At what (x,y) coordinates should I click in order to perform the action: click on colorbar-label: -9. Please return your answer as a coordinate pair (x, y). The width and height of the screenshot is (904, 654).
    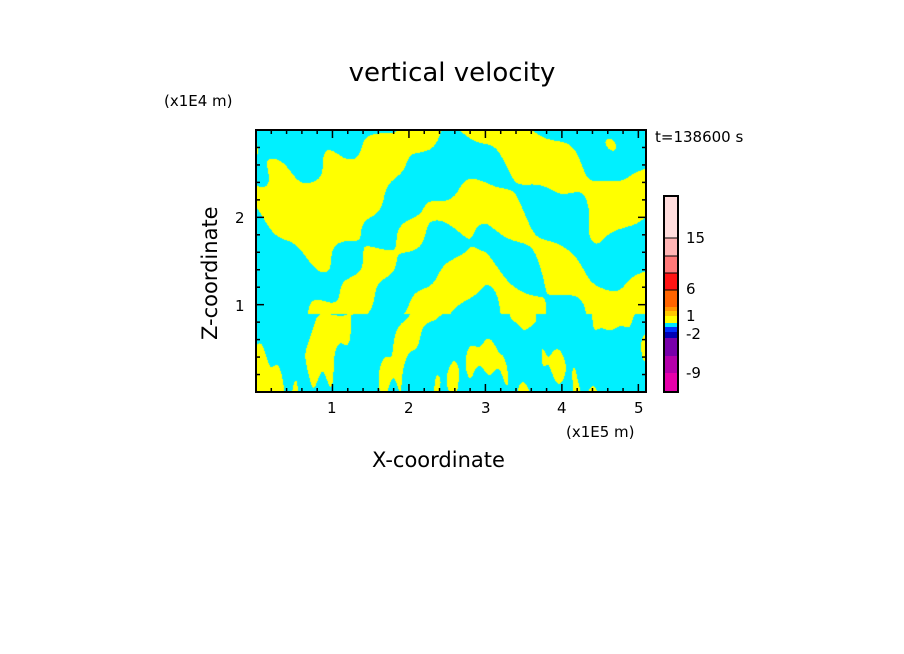
    Looking at the image, I should click on (693, 373).